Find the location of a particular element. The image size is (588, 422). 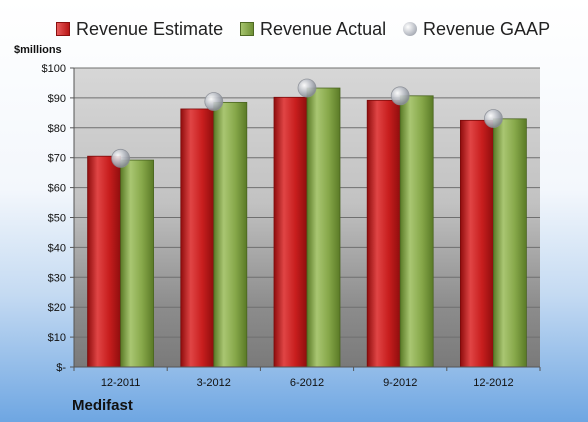

legend-label-revenue-actual: Revenue Actual is located at coordinates (323, 28).